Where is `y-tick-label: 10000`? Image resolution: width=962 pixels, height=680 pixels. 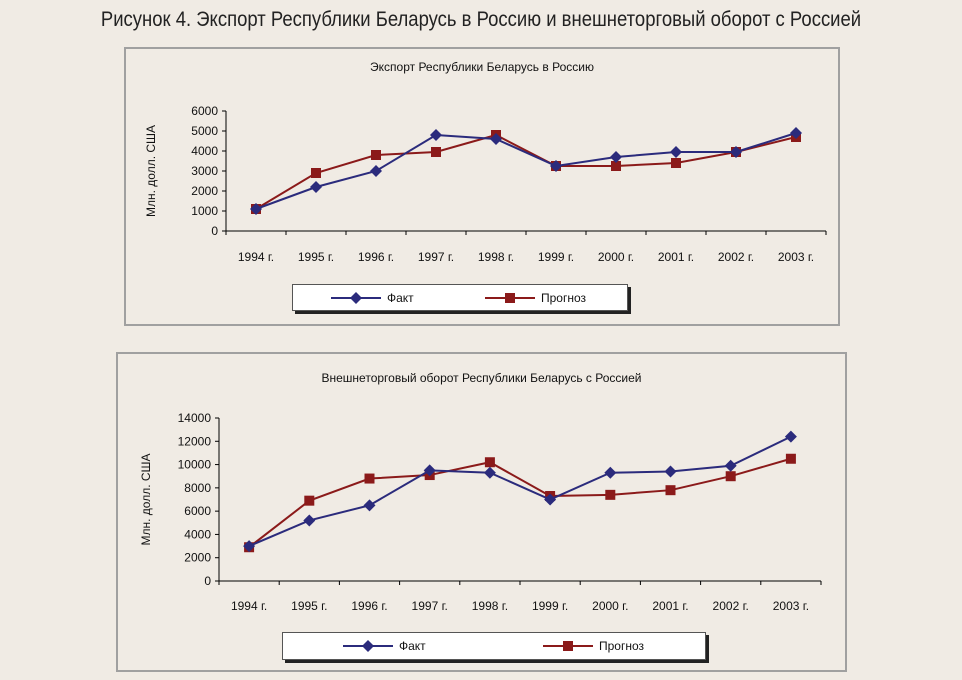
y-tick-label: 10000 is located at coordinates (195, 465).